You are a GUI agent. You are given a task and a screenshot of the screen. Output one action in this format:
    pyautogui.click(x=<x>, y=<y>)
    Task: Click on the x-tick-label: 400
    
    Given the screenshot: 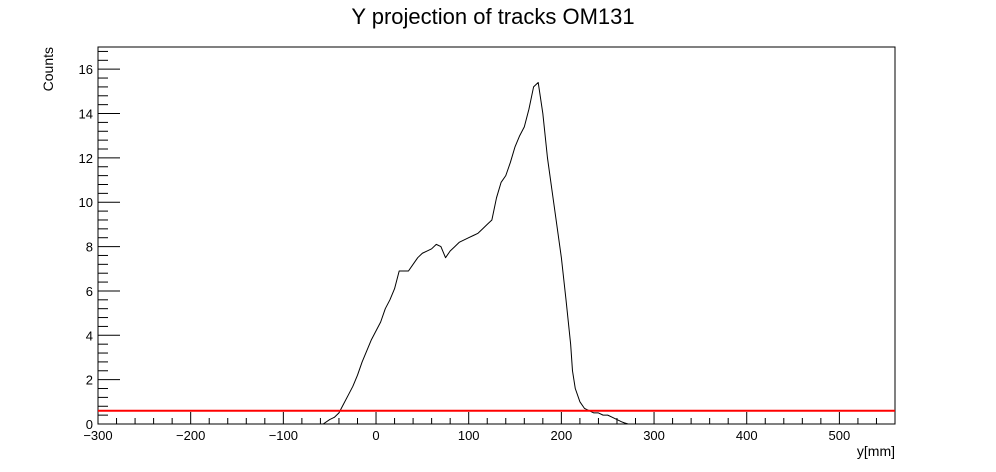 What is the action you would take?
    pyautogui.click(x=747, y=435)
    